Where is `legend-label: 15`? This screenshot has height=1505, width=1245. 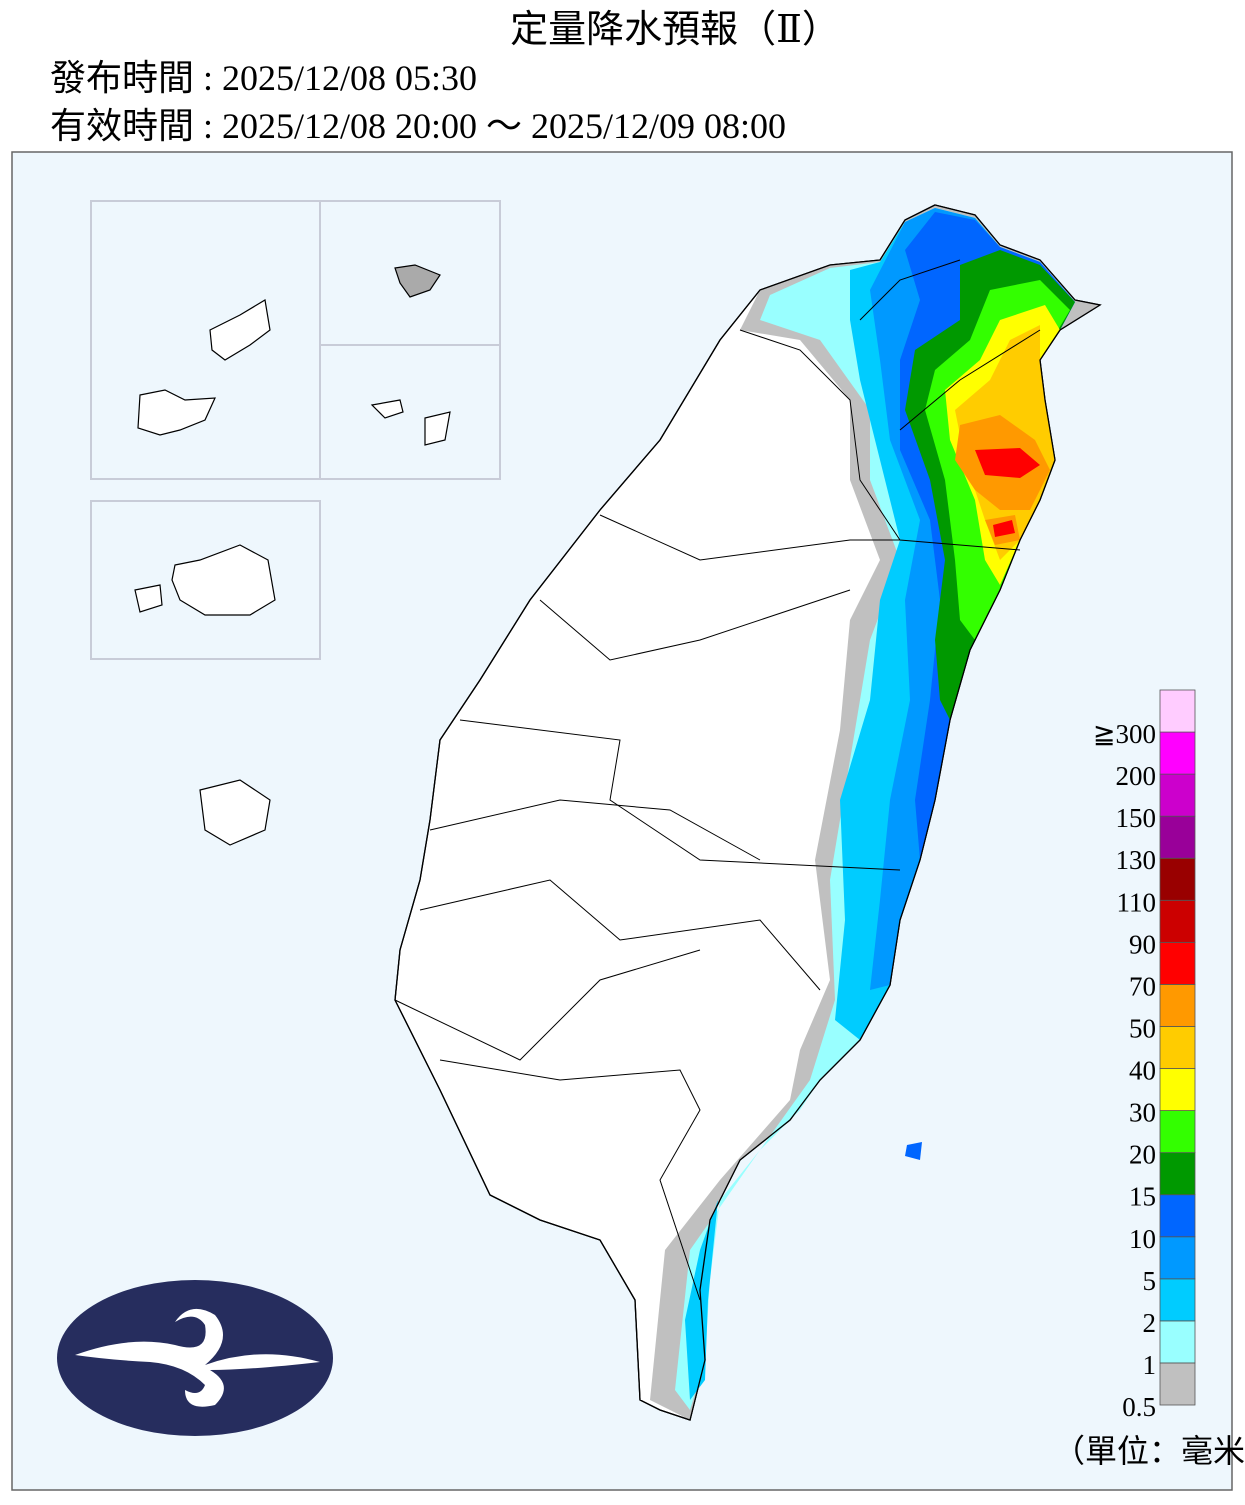 legend-label: 15 is located at coordinates (1142, 1197).